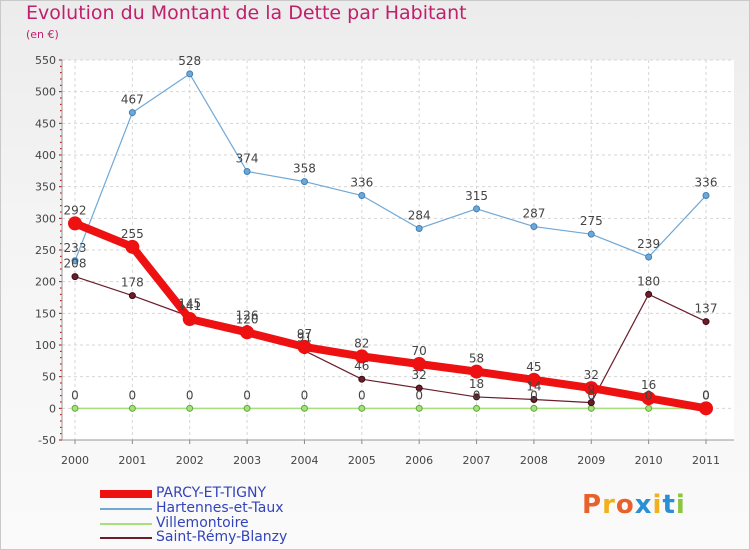 The height and width of the screenshot is (550, 750). I want to click on data-label-parcy-et-tigny: 16, so click(648, 385).